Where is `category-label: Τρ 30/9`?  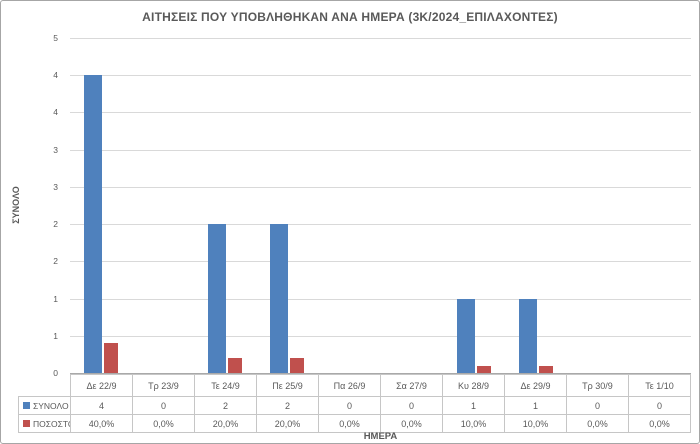 category-label: Τρ 30/9 is located at coordinates (598, 385).